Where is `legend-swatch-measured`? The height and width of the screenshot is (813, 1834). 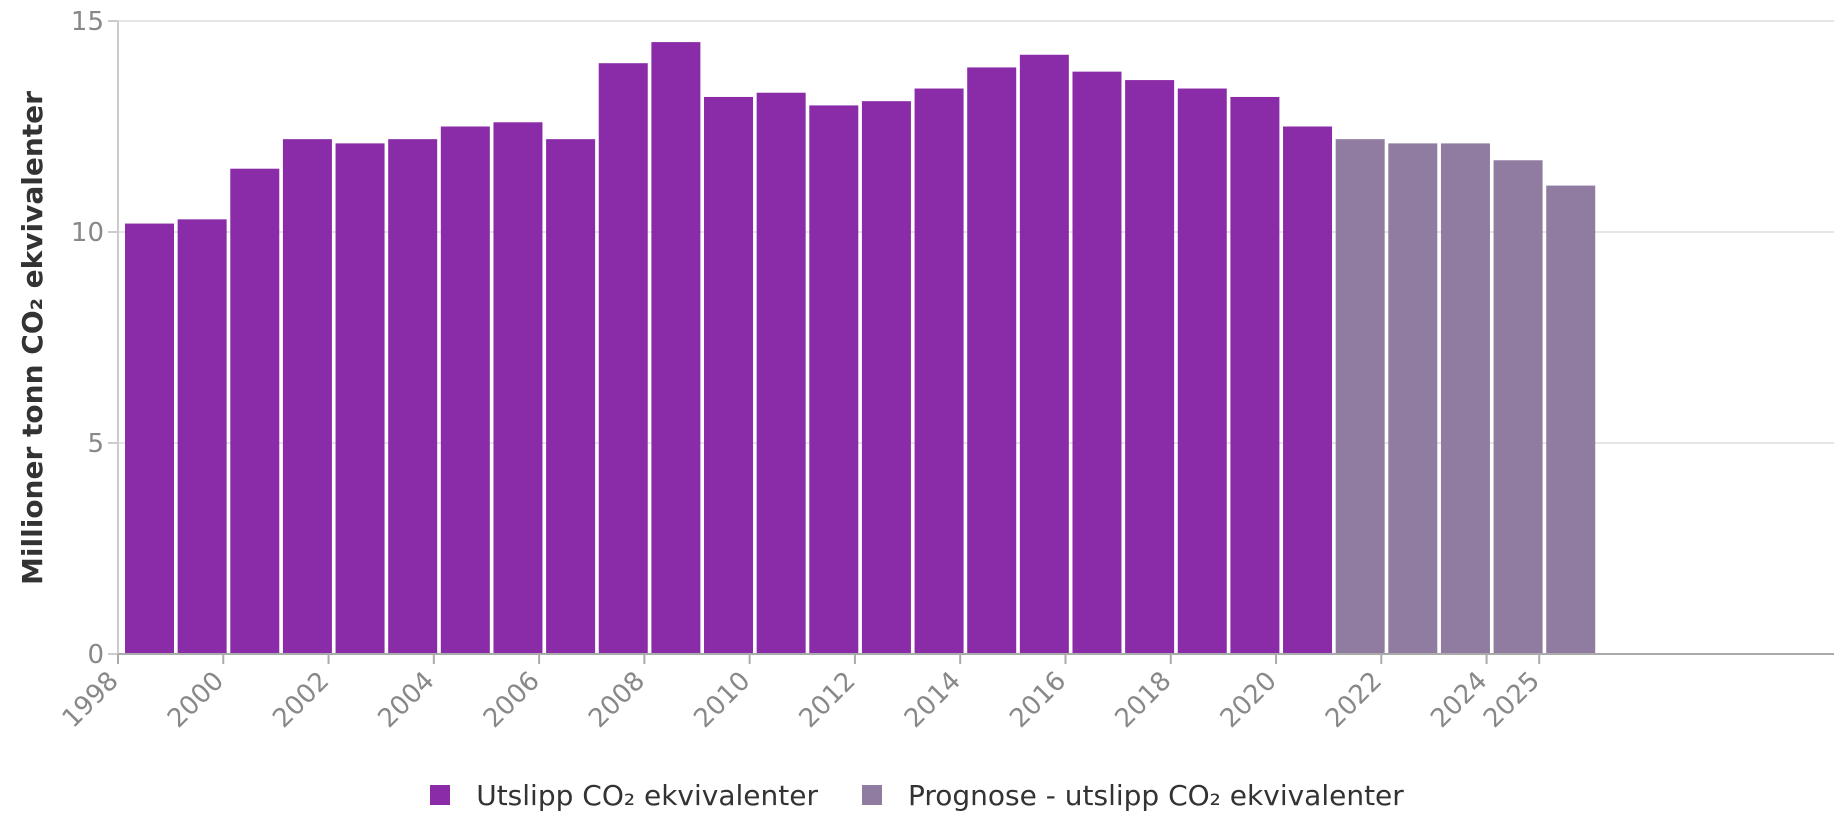
legend-swatch-measured is located at coordinates (440, 795).